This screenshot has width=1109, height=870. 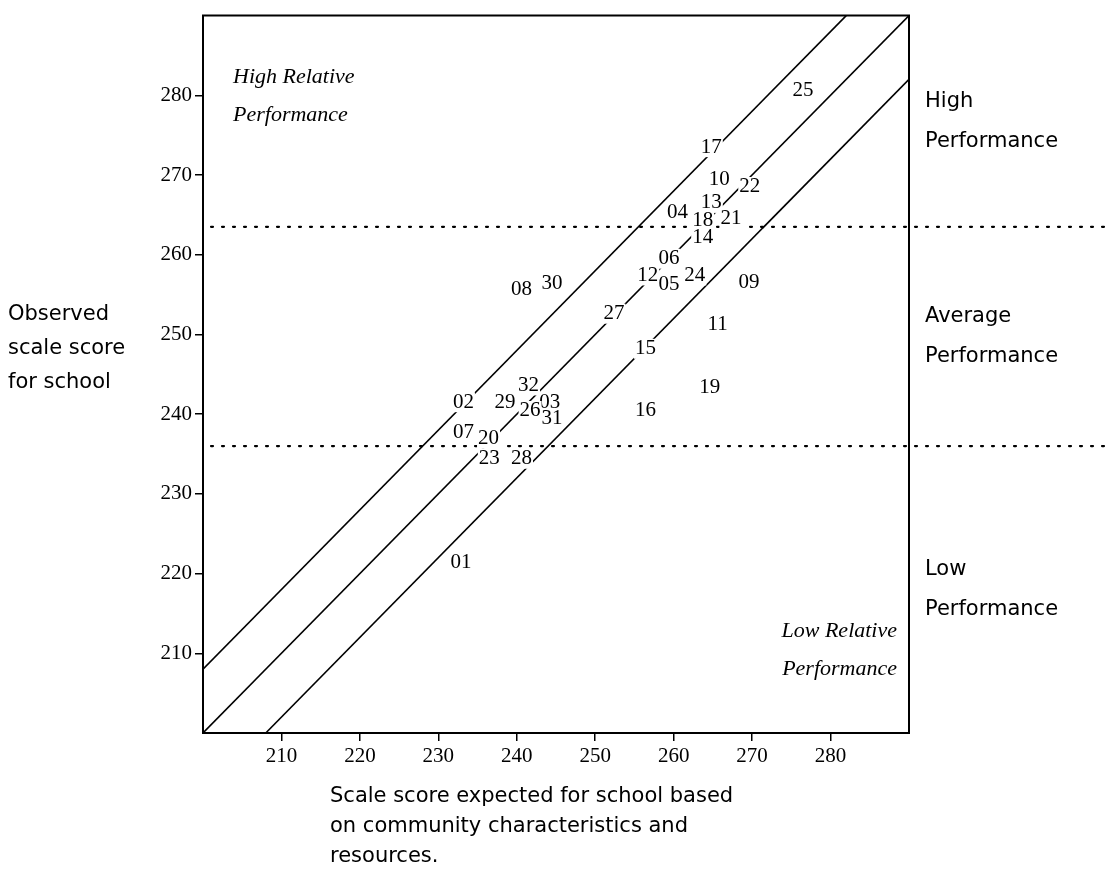 What do you see at coordinates (678, 211) in the screenshot?
I see `annotation: 04` at bounding box center [678, 211].